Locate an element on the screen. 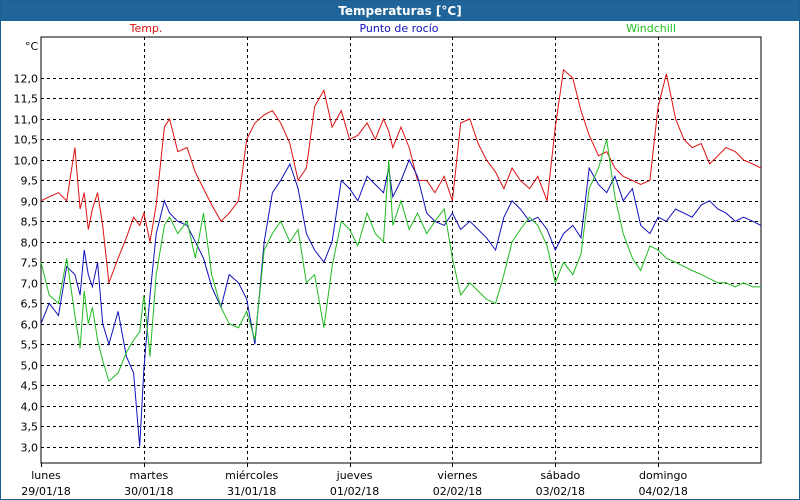  y-tick-label: 7,5 is located at coordinates (30, 263).